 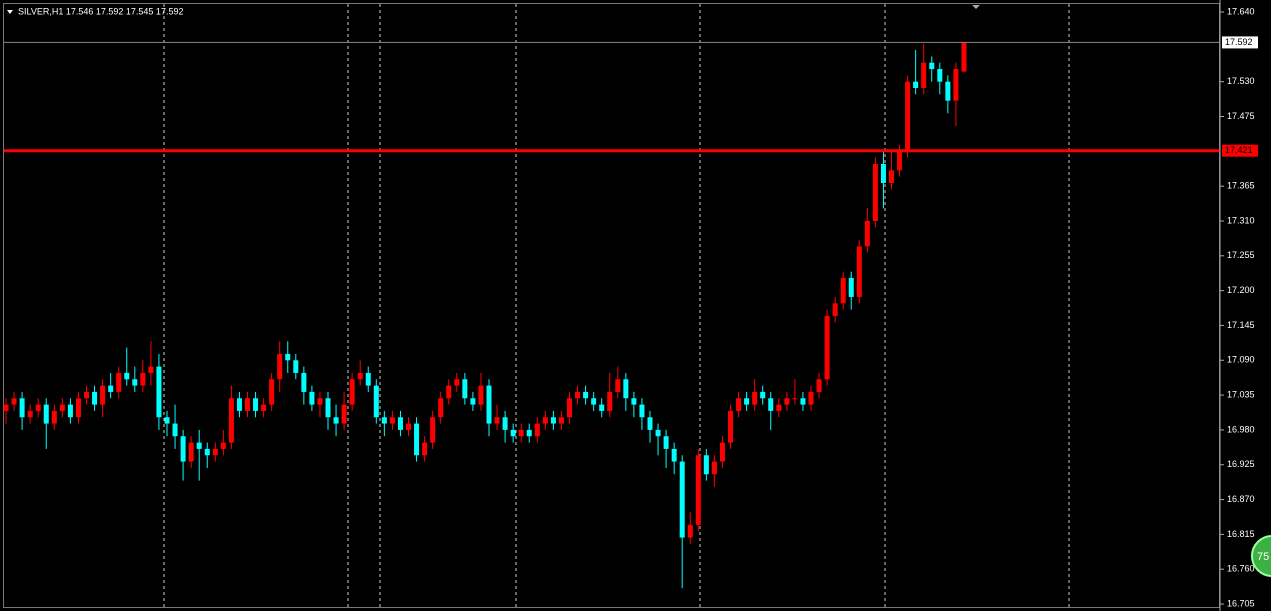 I want to click on y-tick-label: 16.925, so click(x=1241, y=464).